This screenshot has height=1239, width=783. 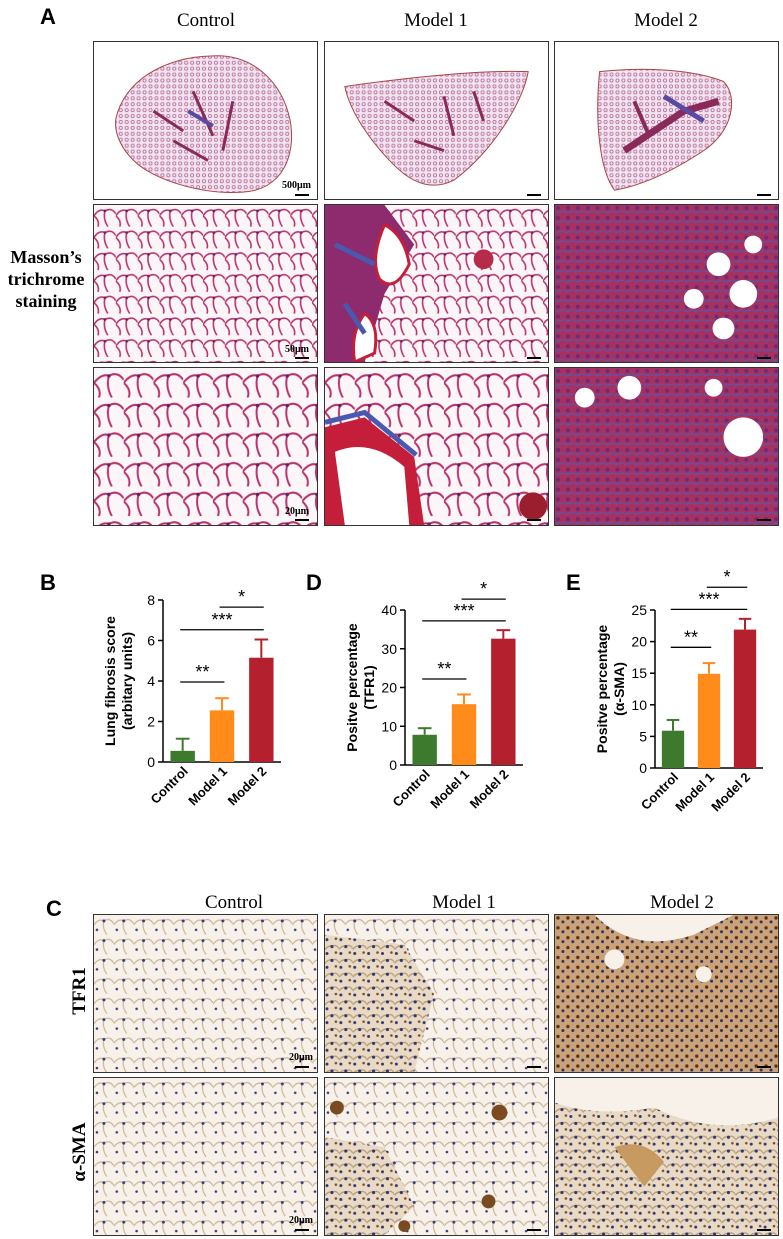 I want to click on y-tick-label-b: 0, so click(x=151, y=762).